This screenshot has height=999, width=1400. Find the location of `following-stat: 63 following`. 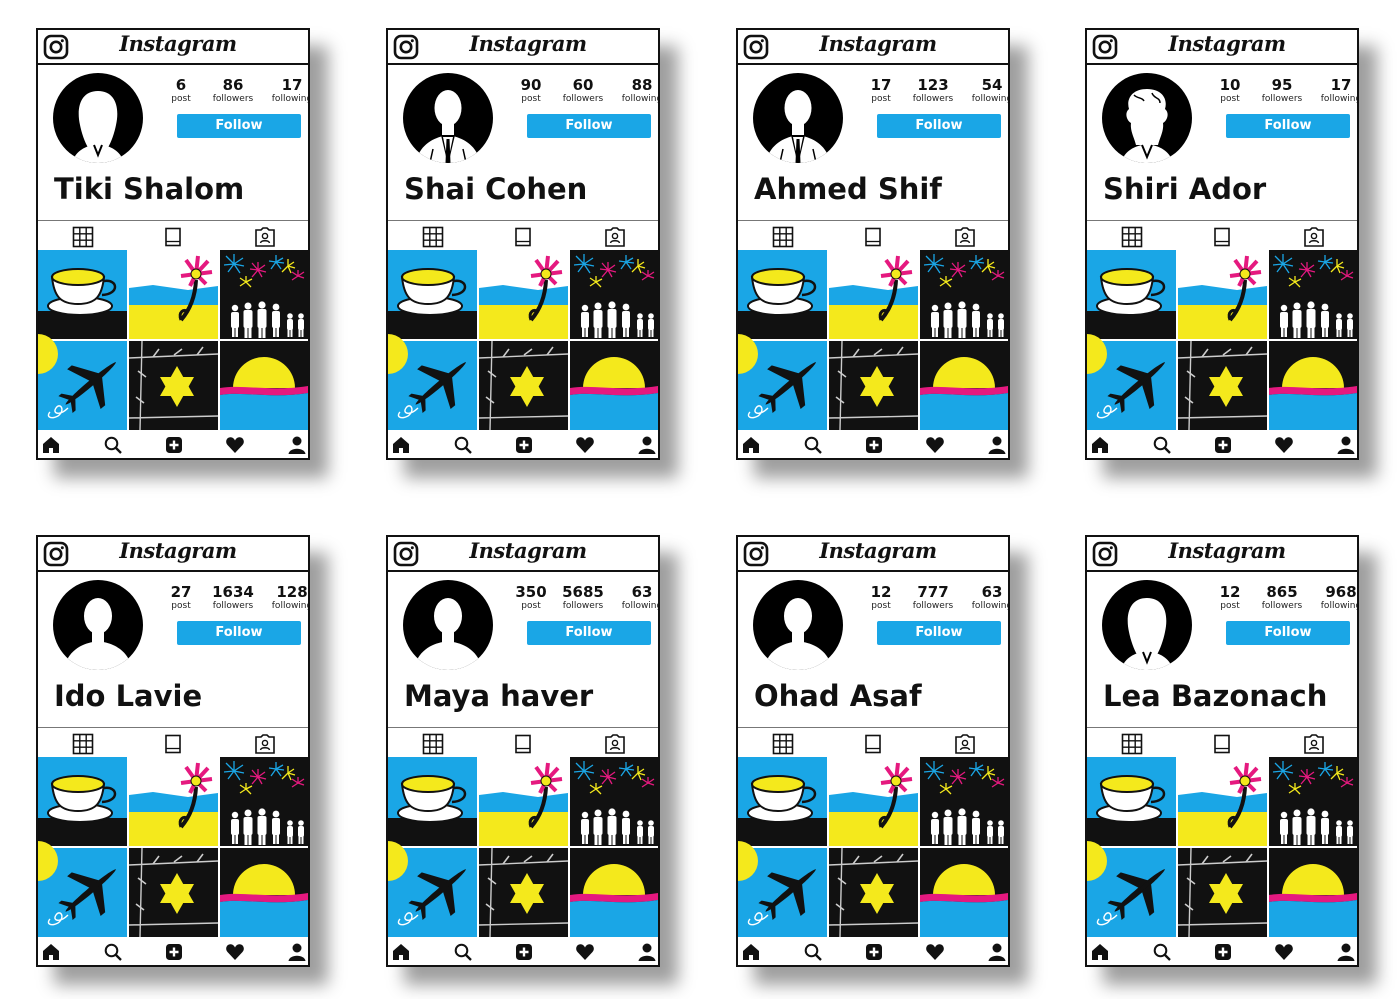

following-stat: 63 following is located at coordinates (985, 597).